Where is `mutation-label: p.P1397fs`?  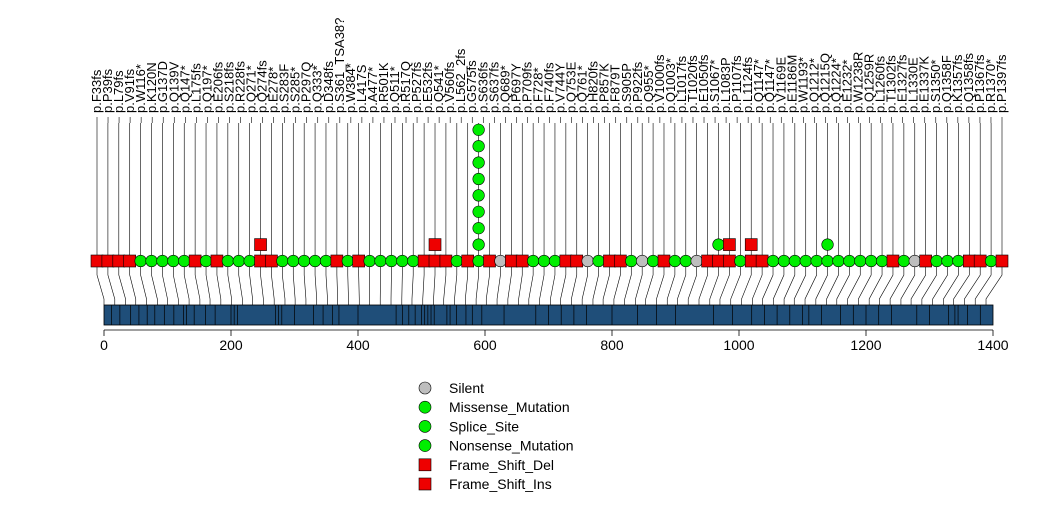 mutation-label: p.P1397fs is located at coordinates (1001, 83).